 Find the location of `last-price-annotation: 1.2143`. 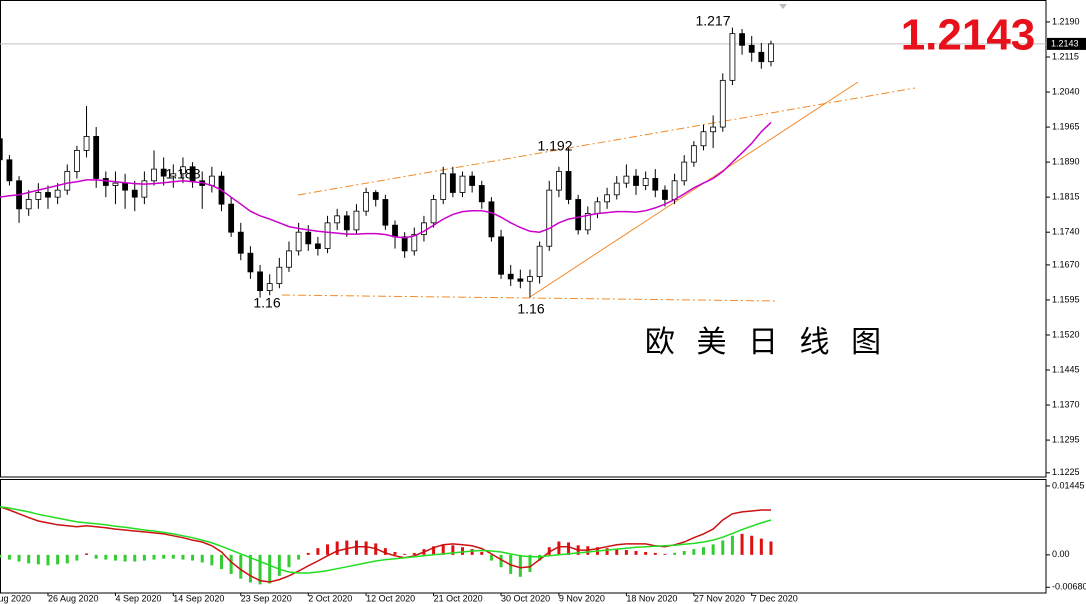

last-price-annotation: 1.2143 is located at coordinates (968, 35).